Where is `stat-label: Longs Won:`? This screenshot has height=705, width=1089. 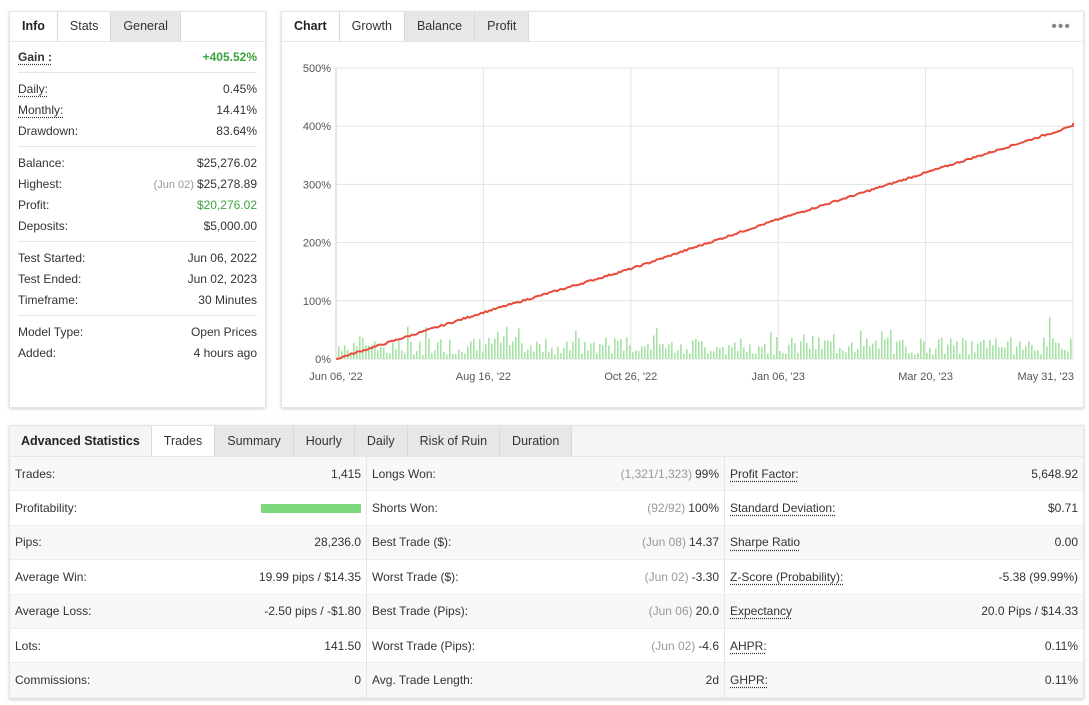 stat-label: Longs Won: is located at coordinates (404, 473).